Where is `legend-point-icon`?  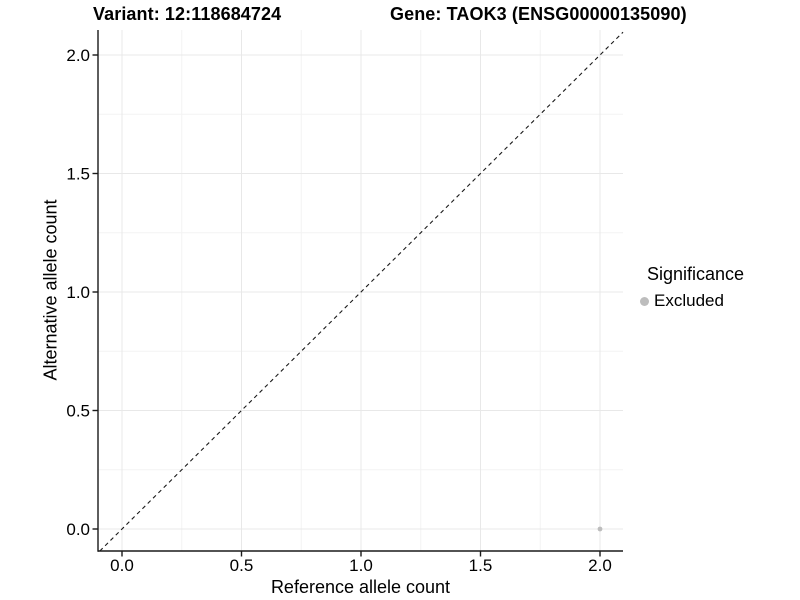 legend-point-icon is located at coordinates (644, 301).